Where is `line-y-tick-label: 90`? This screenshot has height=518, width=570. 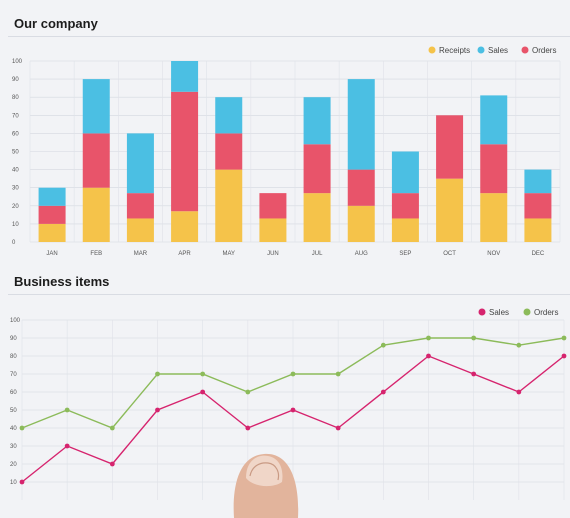 line-y-tick-label: 90 is located at coordinates (13, 339).